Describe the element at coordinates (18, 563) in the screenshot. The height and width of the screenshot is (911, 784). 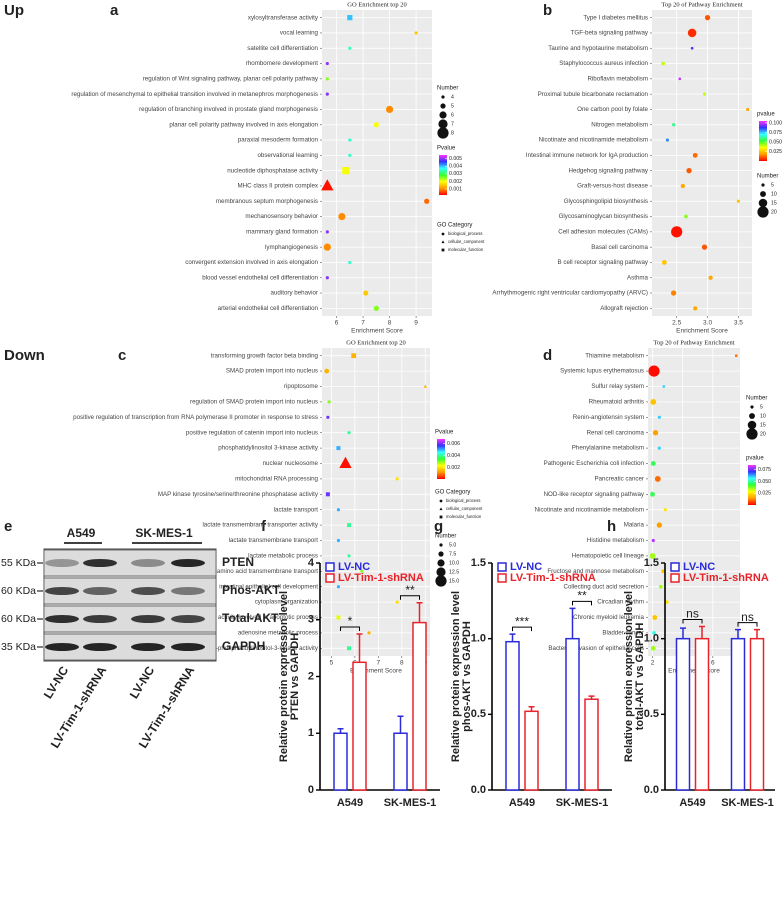
I see `blot-weight: 55 KDa` at that location.